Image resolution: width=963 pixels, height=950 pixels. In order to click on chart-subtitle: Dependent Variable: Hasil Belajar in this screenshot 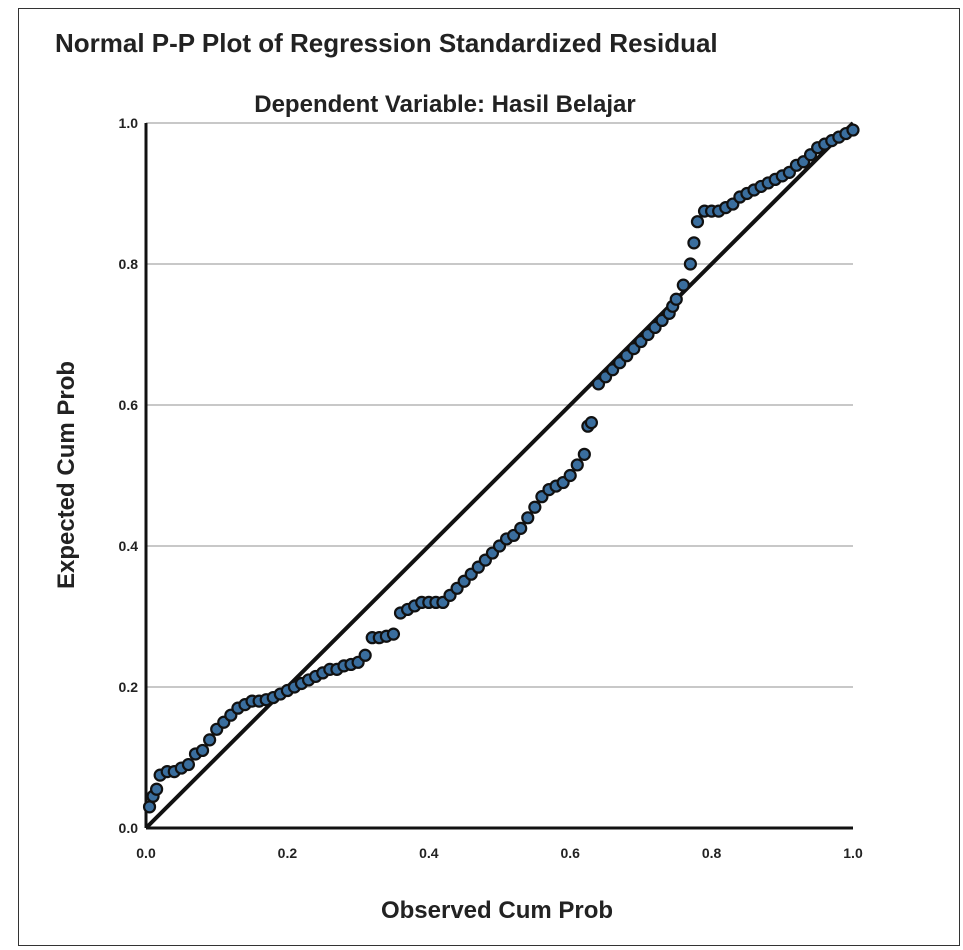, I will do `click(444, 104)`.